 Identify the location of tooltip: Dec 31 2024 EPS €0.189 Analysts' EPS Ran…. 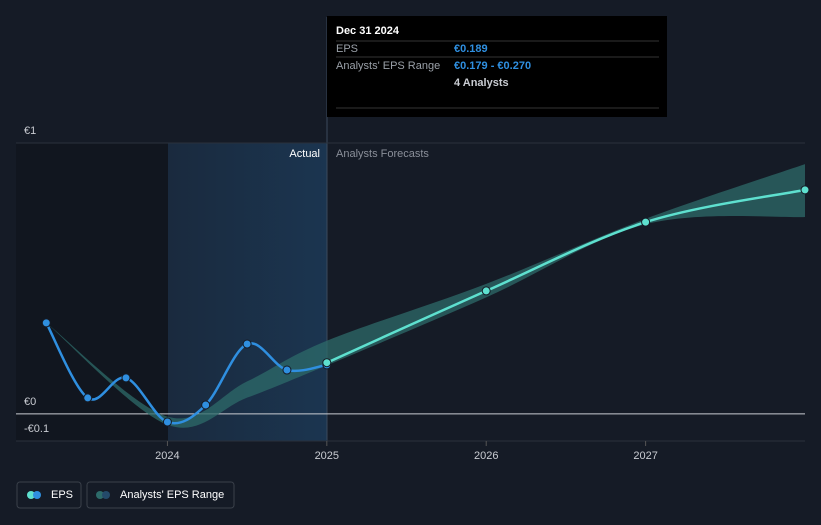
(497, 66).